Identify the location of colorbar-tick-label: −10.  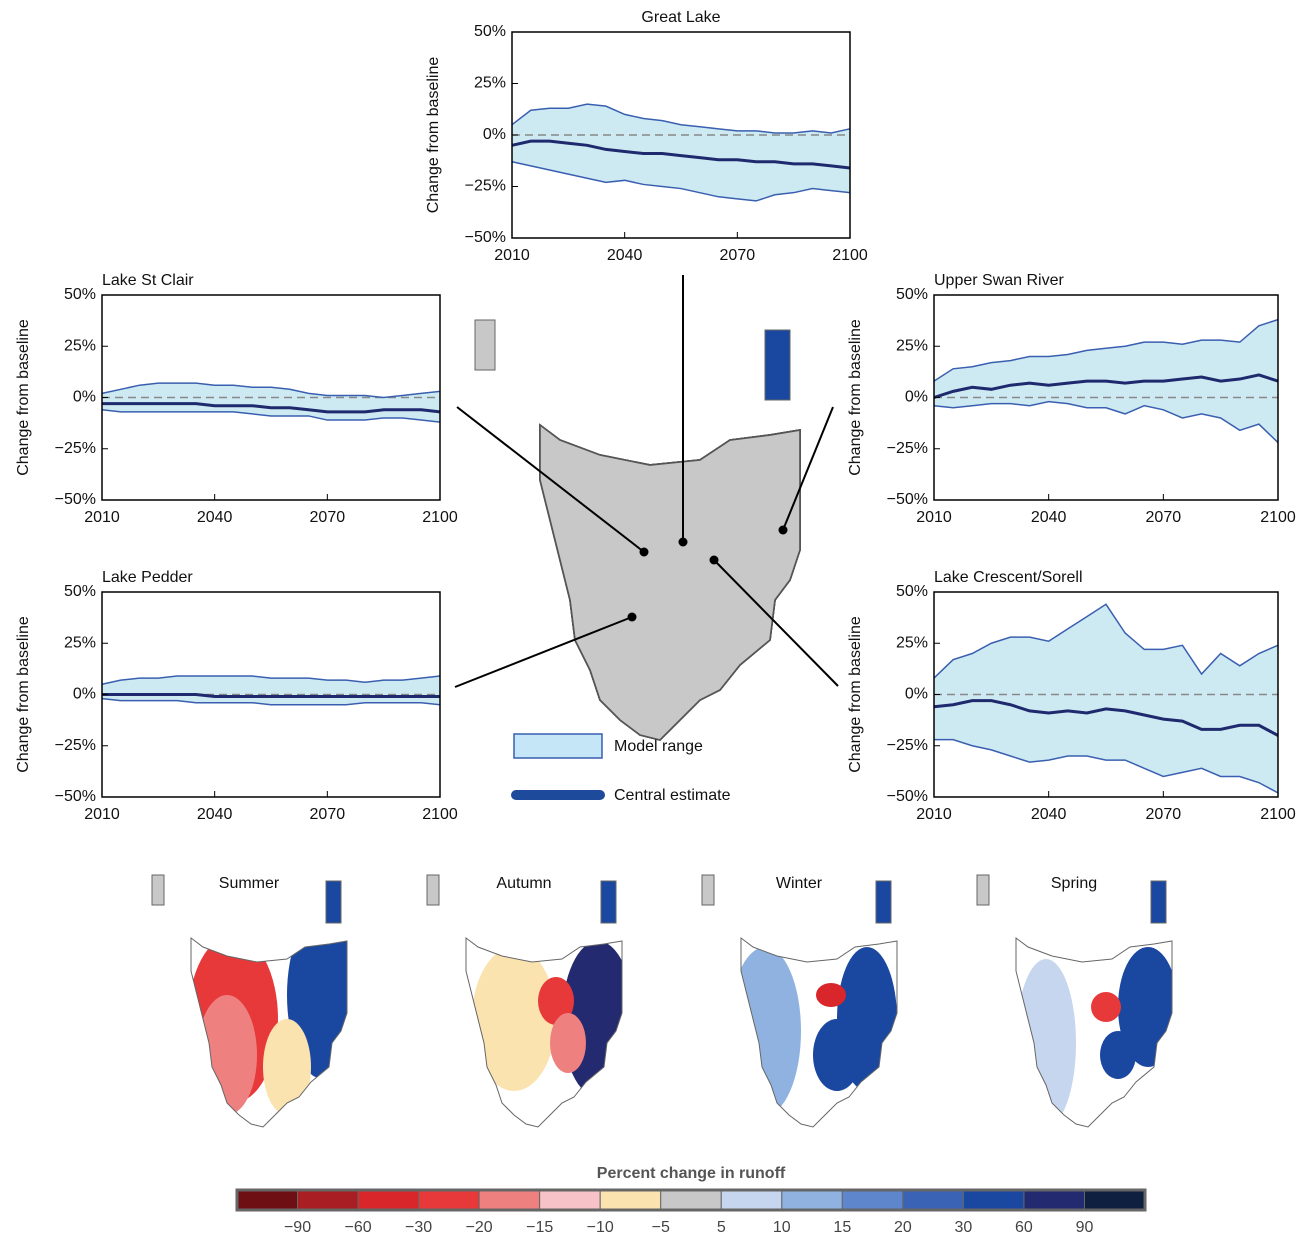
(600, 1227).